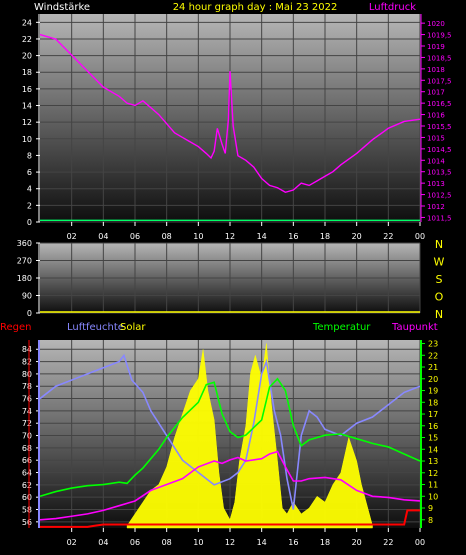  What do you see at coordinates (135, 542) in the screenshot?
I see `x-tick-label: 06` at bounding box center [135, 542].